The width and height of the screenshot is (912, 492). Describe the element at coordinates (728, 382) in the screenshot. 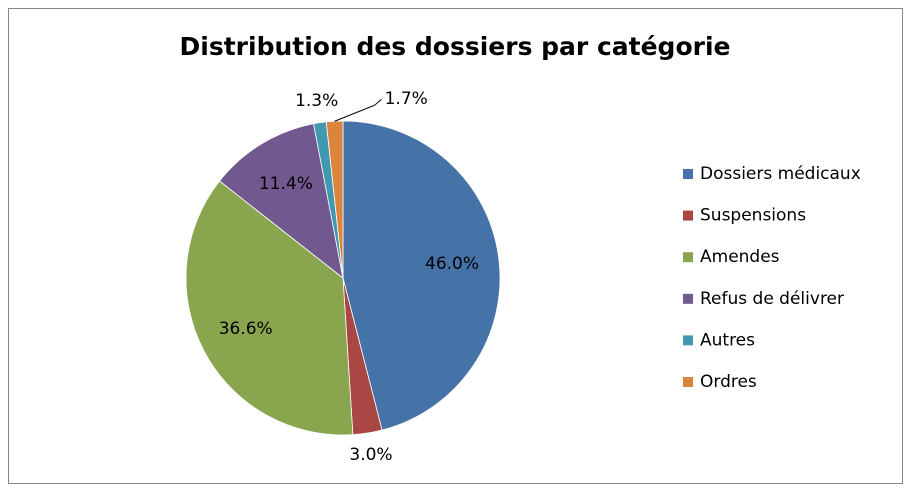

I see `legend-label: Ordres` at that location.